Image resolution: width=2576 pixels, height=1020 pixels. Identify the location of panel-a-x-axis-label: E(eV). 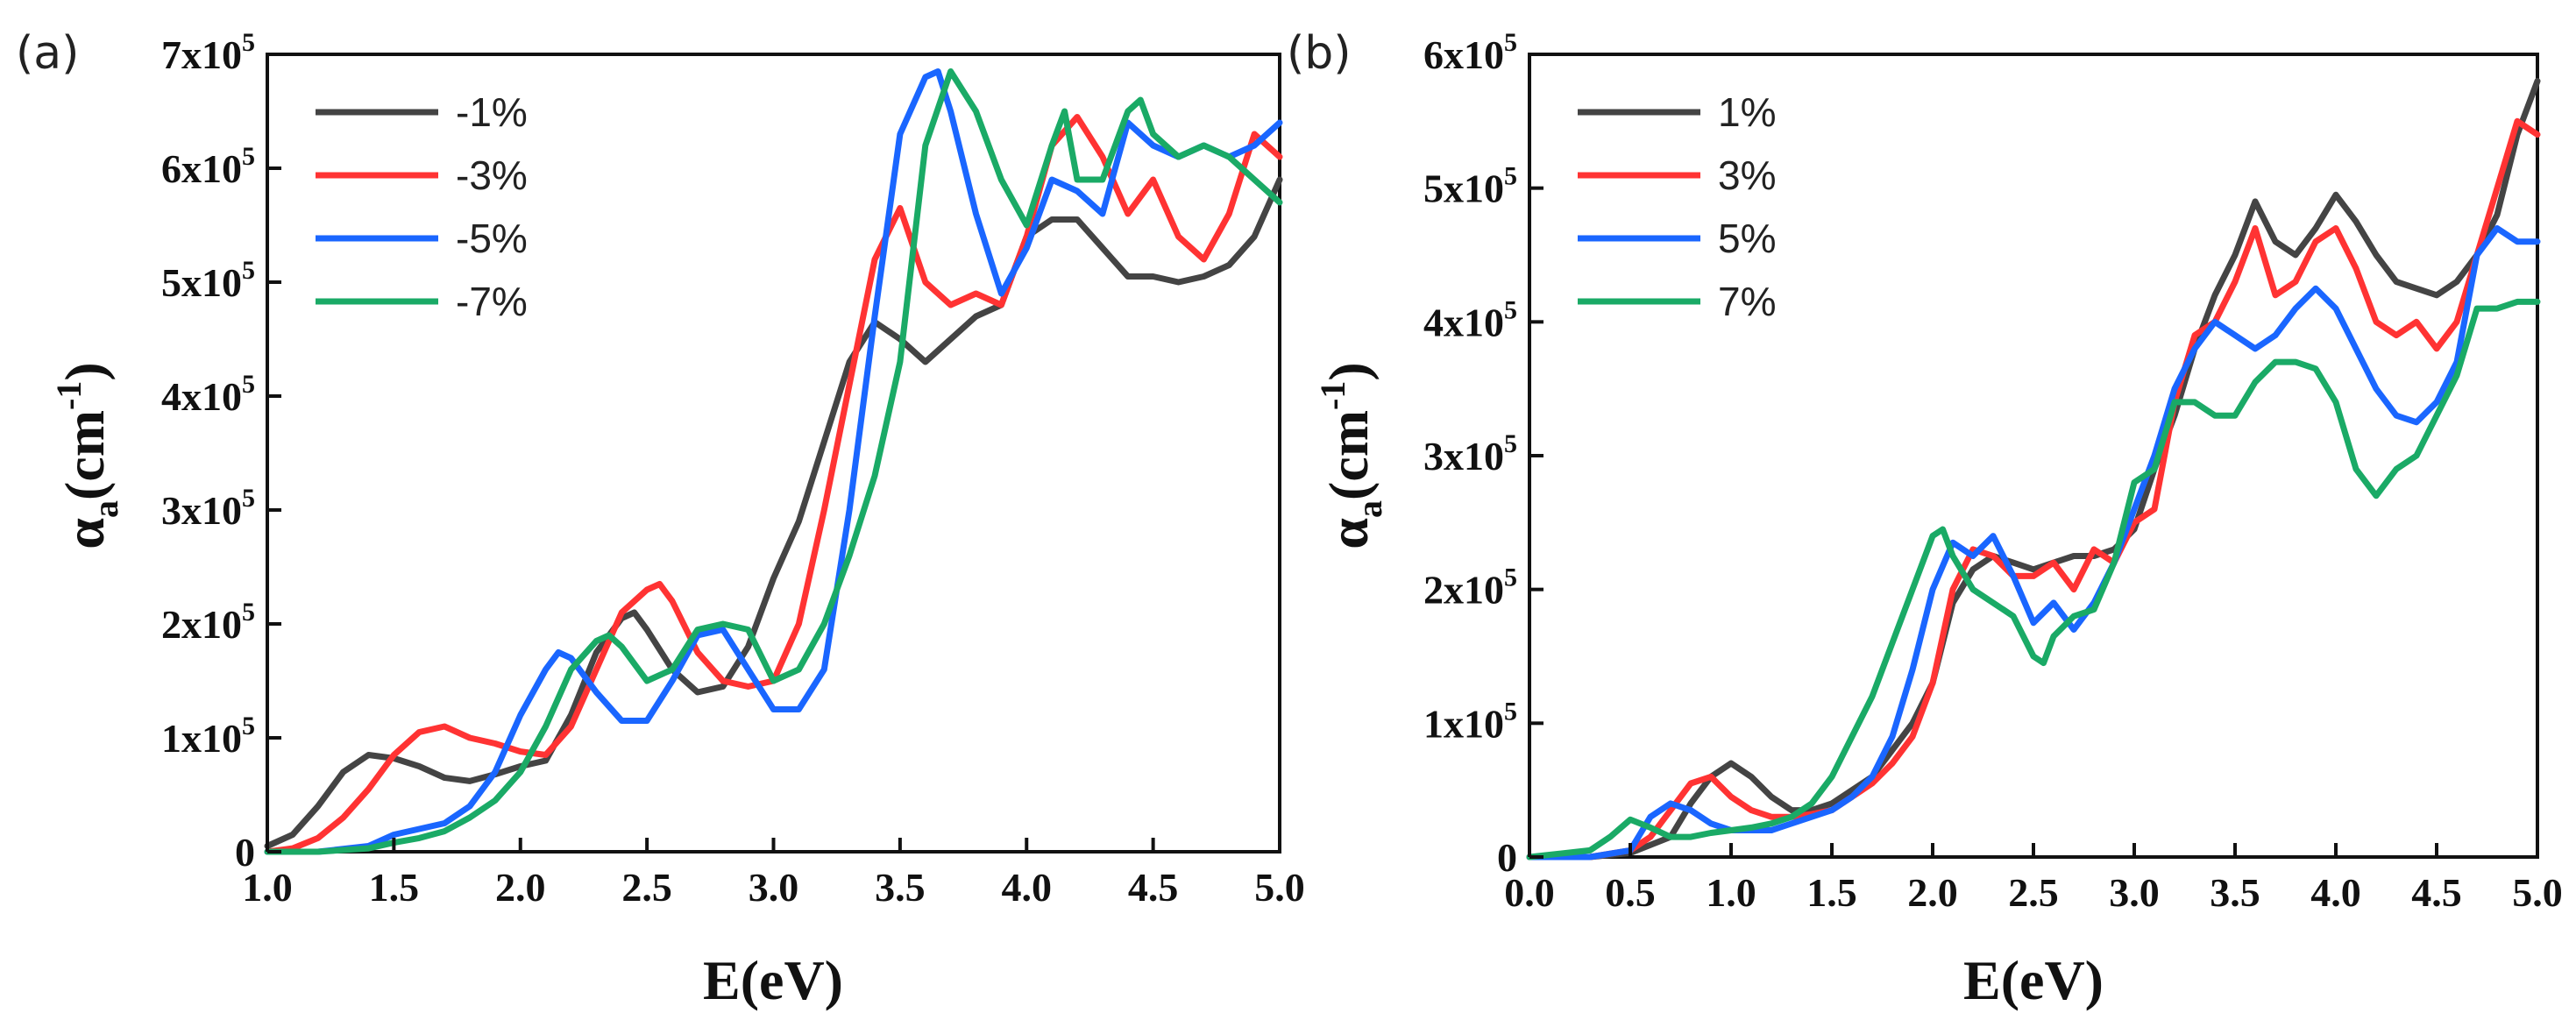
(773, 980).